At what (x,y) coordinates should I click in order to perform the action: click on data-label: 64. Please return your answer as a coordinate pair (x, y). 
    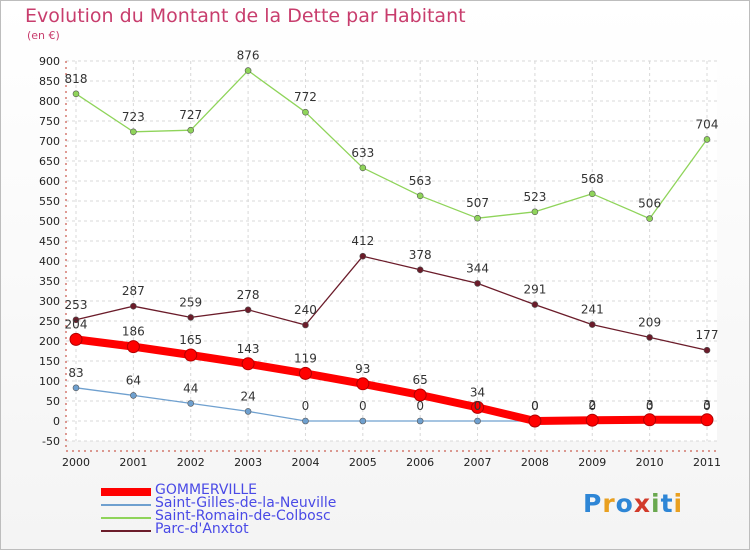
    Looking at the image, I should click on (133, 380).